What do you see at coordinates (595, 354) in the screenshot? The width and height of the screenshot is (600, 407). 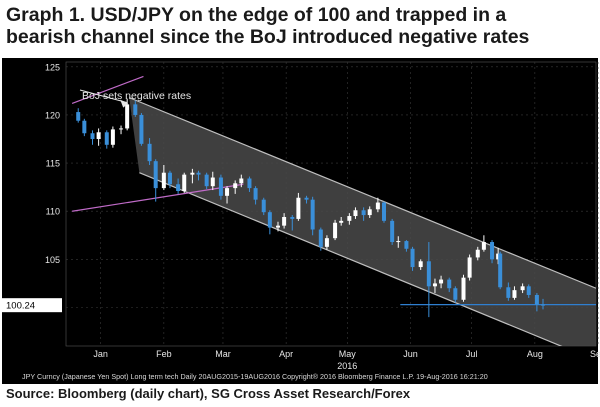 I see `x-tick-label: Sep` at bounding box center [595, 354].